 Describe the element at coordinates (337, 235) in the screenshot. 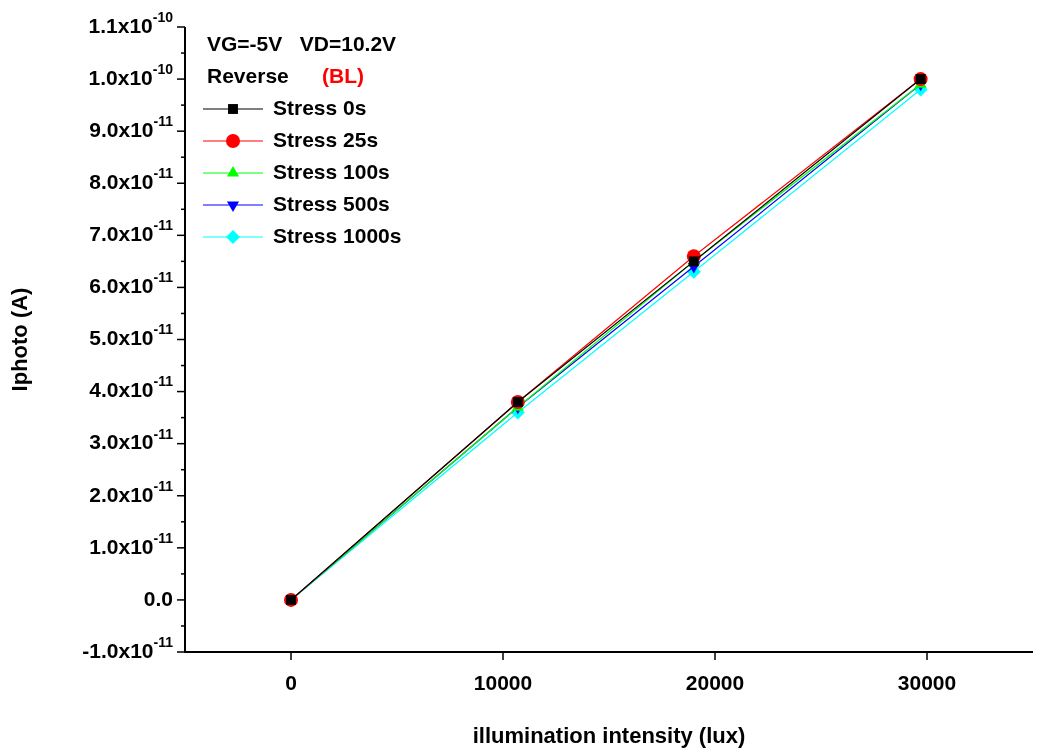

I see `legend-label: Stress 1000s` at that location.